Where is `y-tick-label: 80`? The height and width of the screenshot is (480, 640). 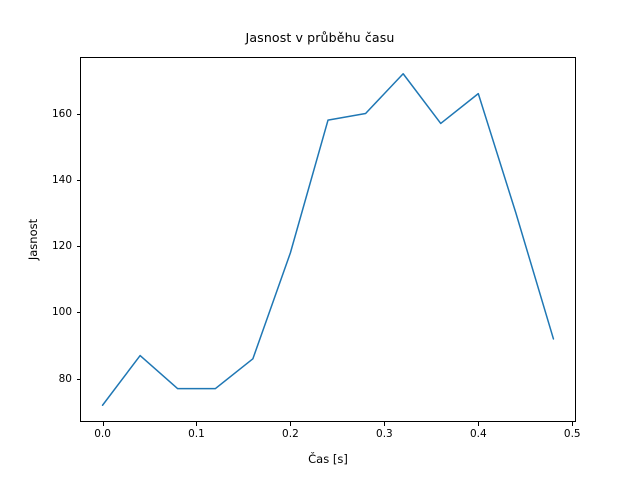 y-tick-label: 80 is located at coordinates (65, 378).